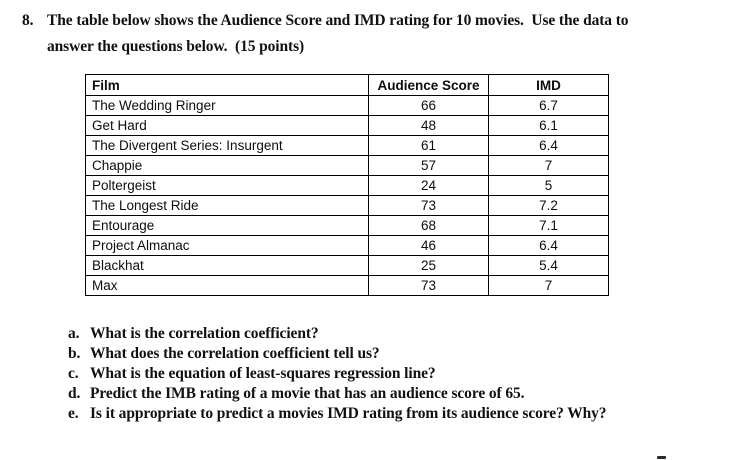  What do you see at coordinates (548, 185) in the screenshot?
I see `cell-imd: 5` at bounding box center [548, 185].